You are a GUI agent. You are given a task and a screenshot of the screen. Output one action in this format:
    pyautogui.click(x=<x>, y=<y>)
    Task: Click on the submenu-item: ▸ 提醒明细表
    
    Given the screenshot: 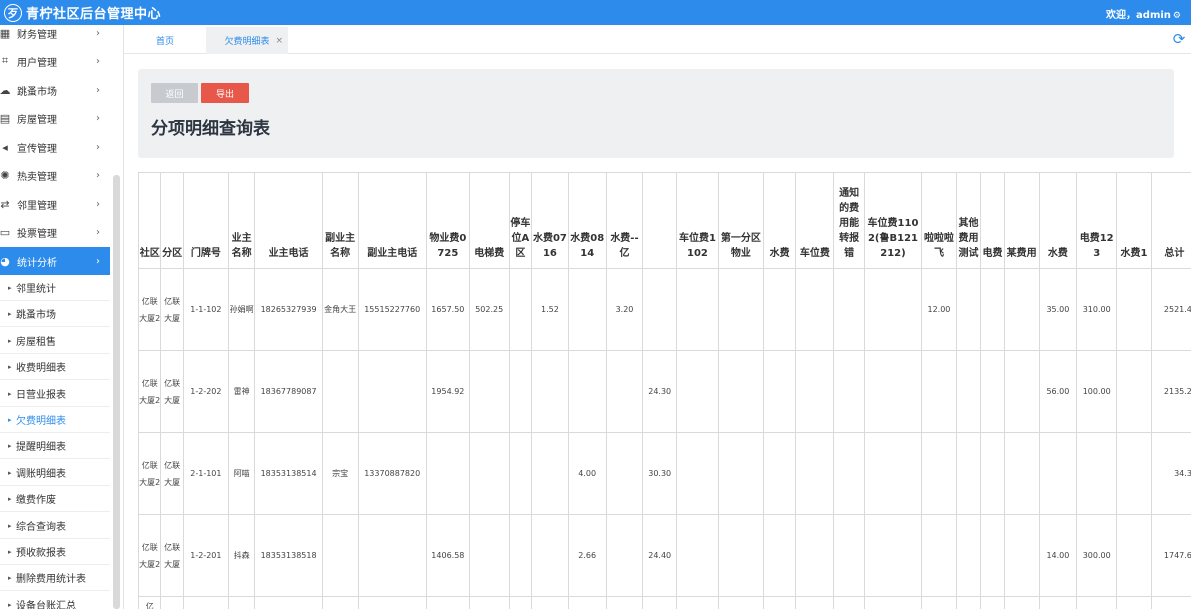 What is the action you would take?
    pyautogui.click(x=55, y=446)
    